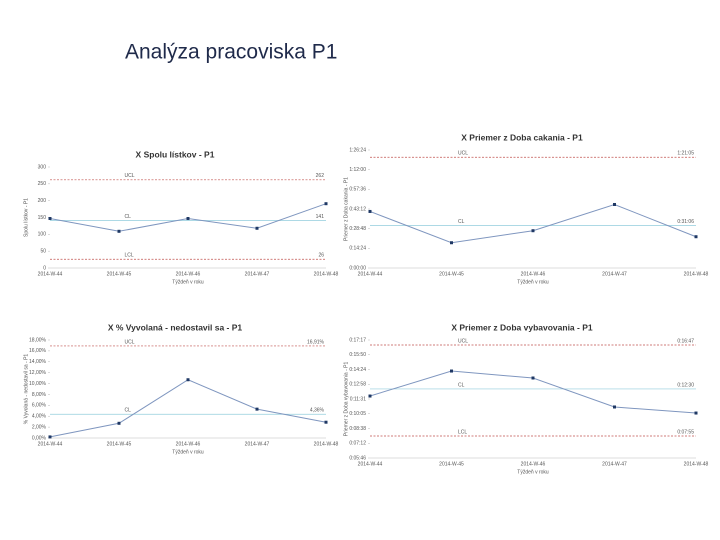 This screenshot has width=720, height=540. I want to click on y-tick-label: 250, so click(42, 184).